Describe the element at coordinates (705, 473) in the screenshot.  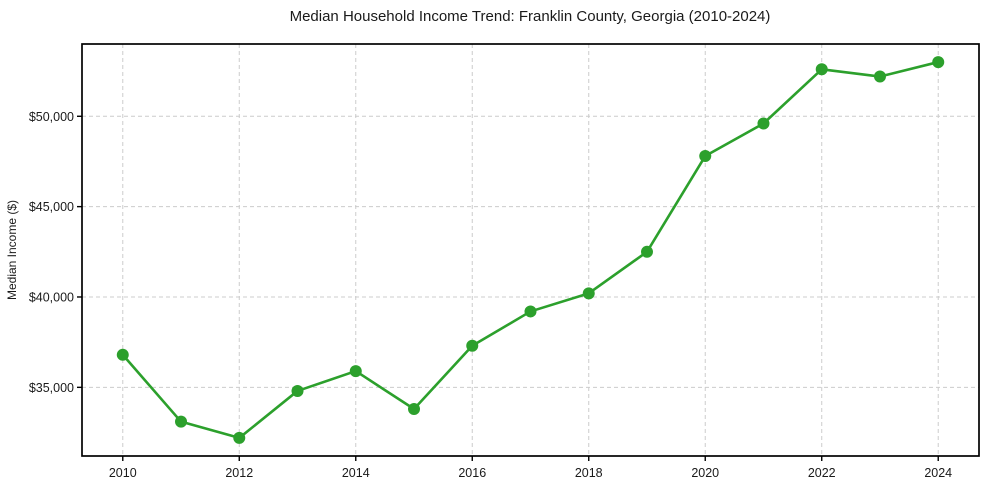
I see `x-tick-label: 2020` at that location.